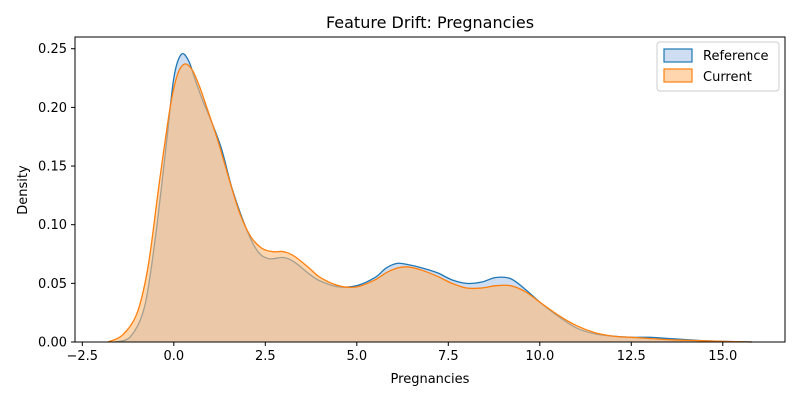 The width and height of the screenshot is (800, 400). What do you see at coordinates (727, 77) in the screenshot?
I see `legend-label-current: Current` at bounding box center [727, 77].